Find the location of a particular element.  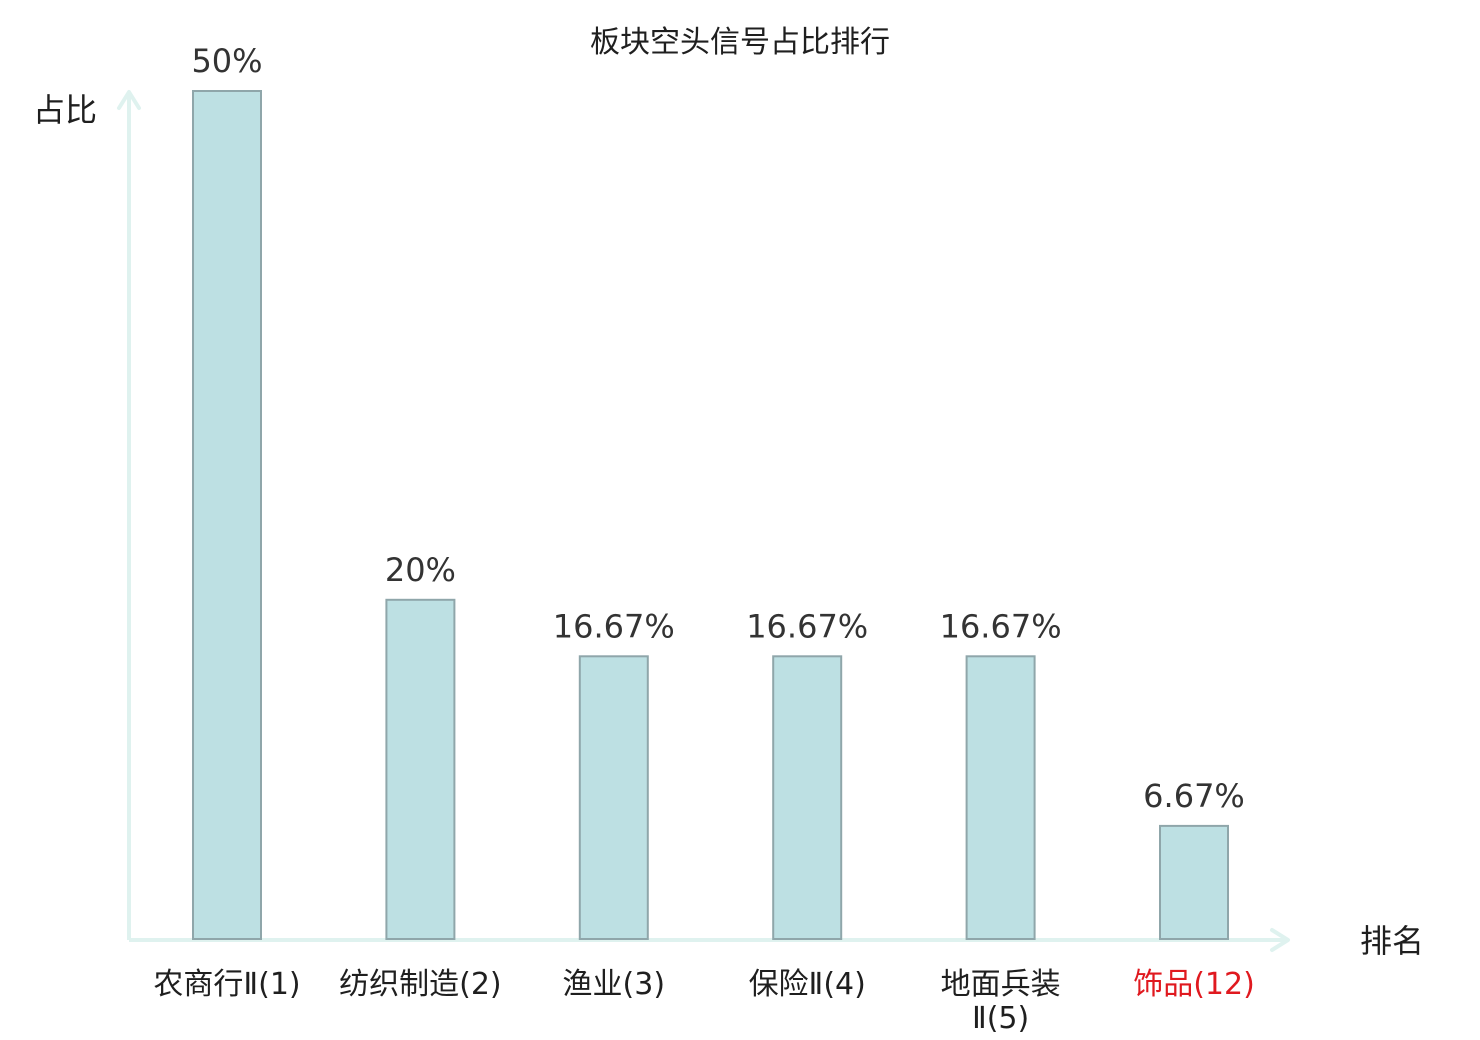

category-label-1: 农商行Ⅱ(1) is located at coordinates (226, 984).